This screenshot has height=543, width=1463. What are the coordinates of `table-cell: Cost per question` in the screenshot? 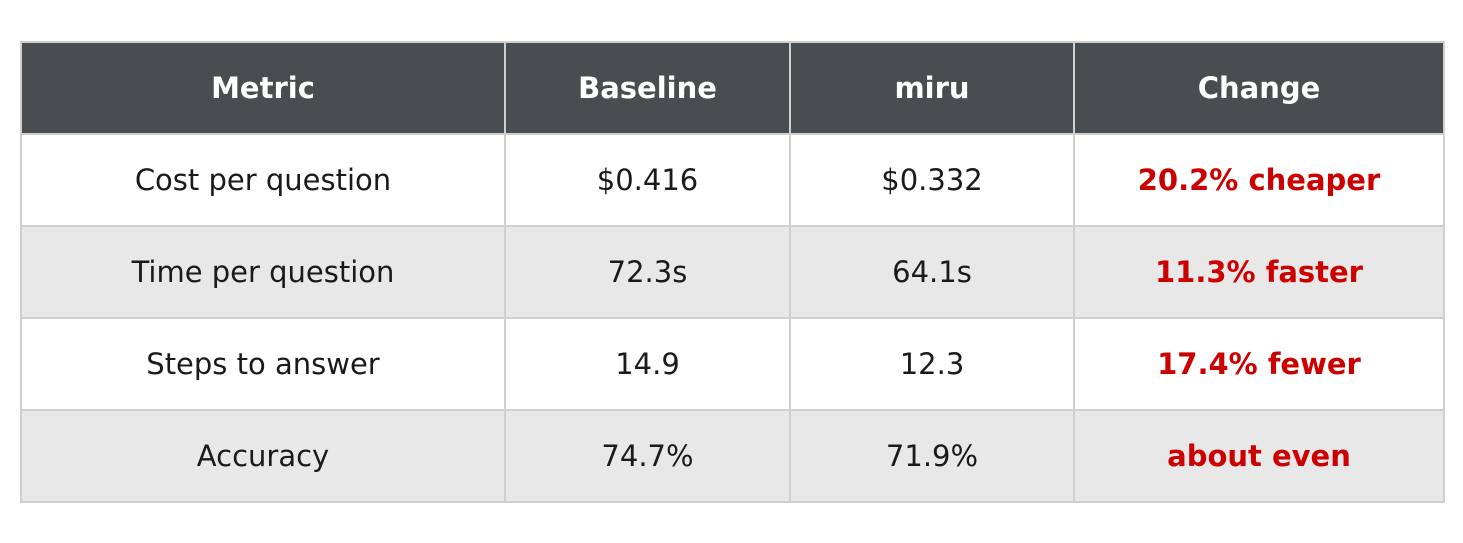 It's located at (263, 180).